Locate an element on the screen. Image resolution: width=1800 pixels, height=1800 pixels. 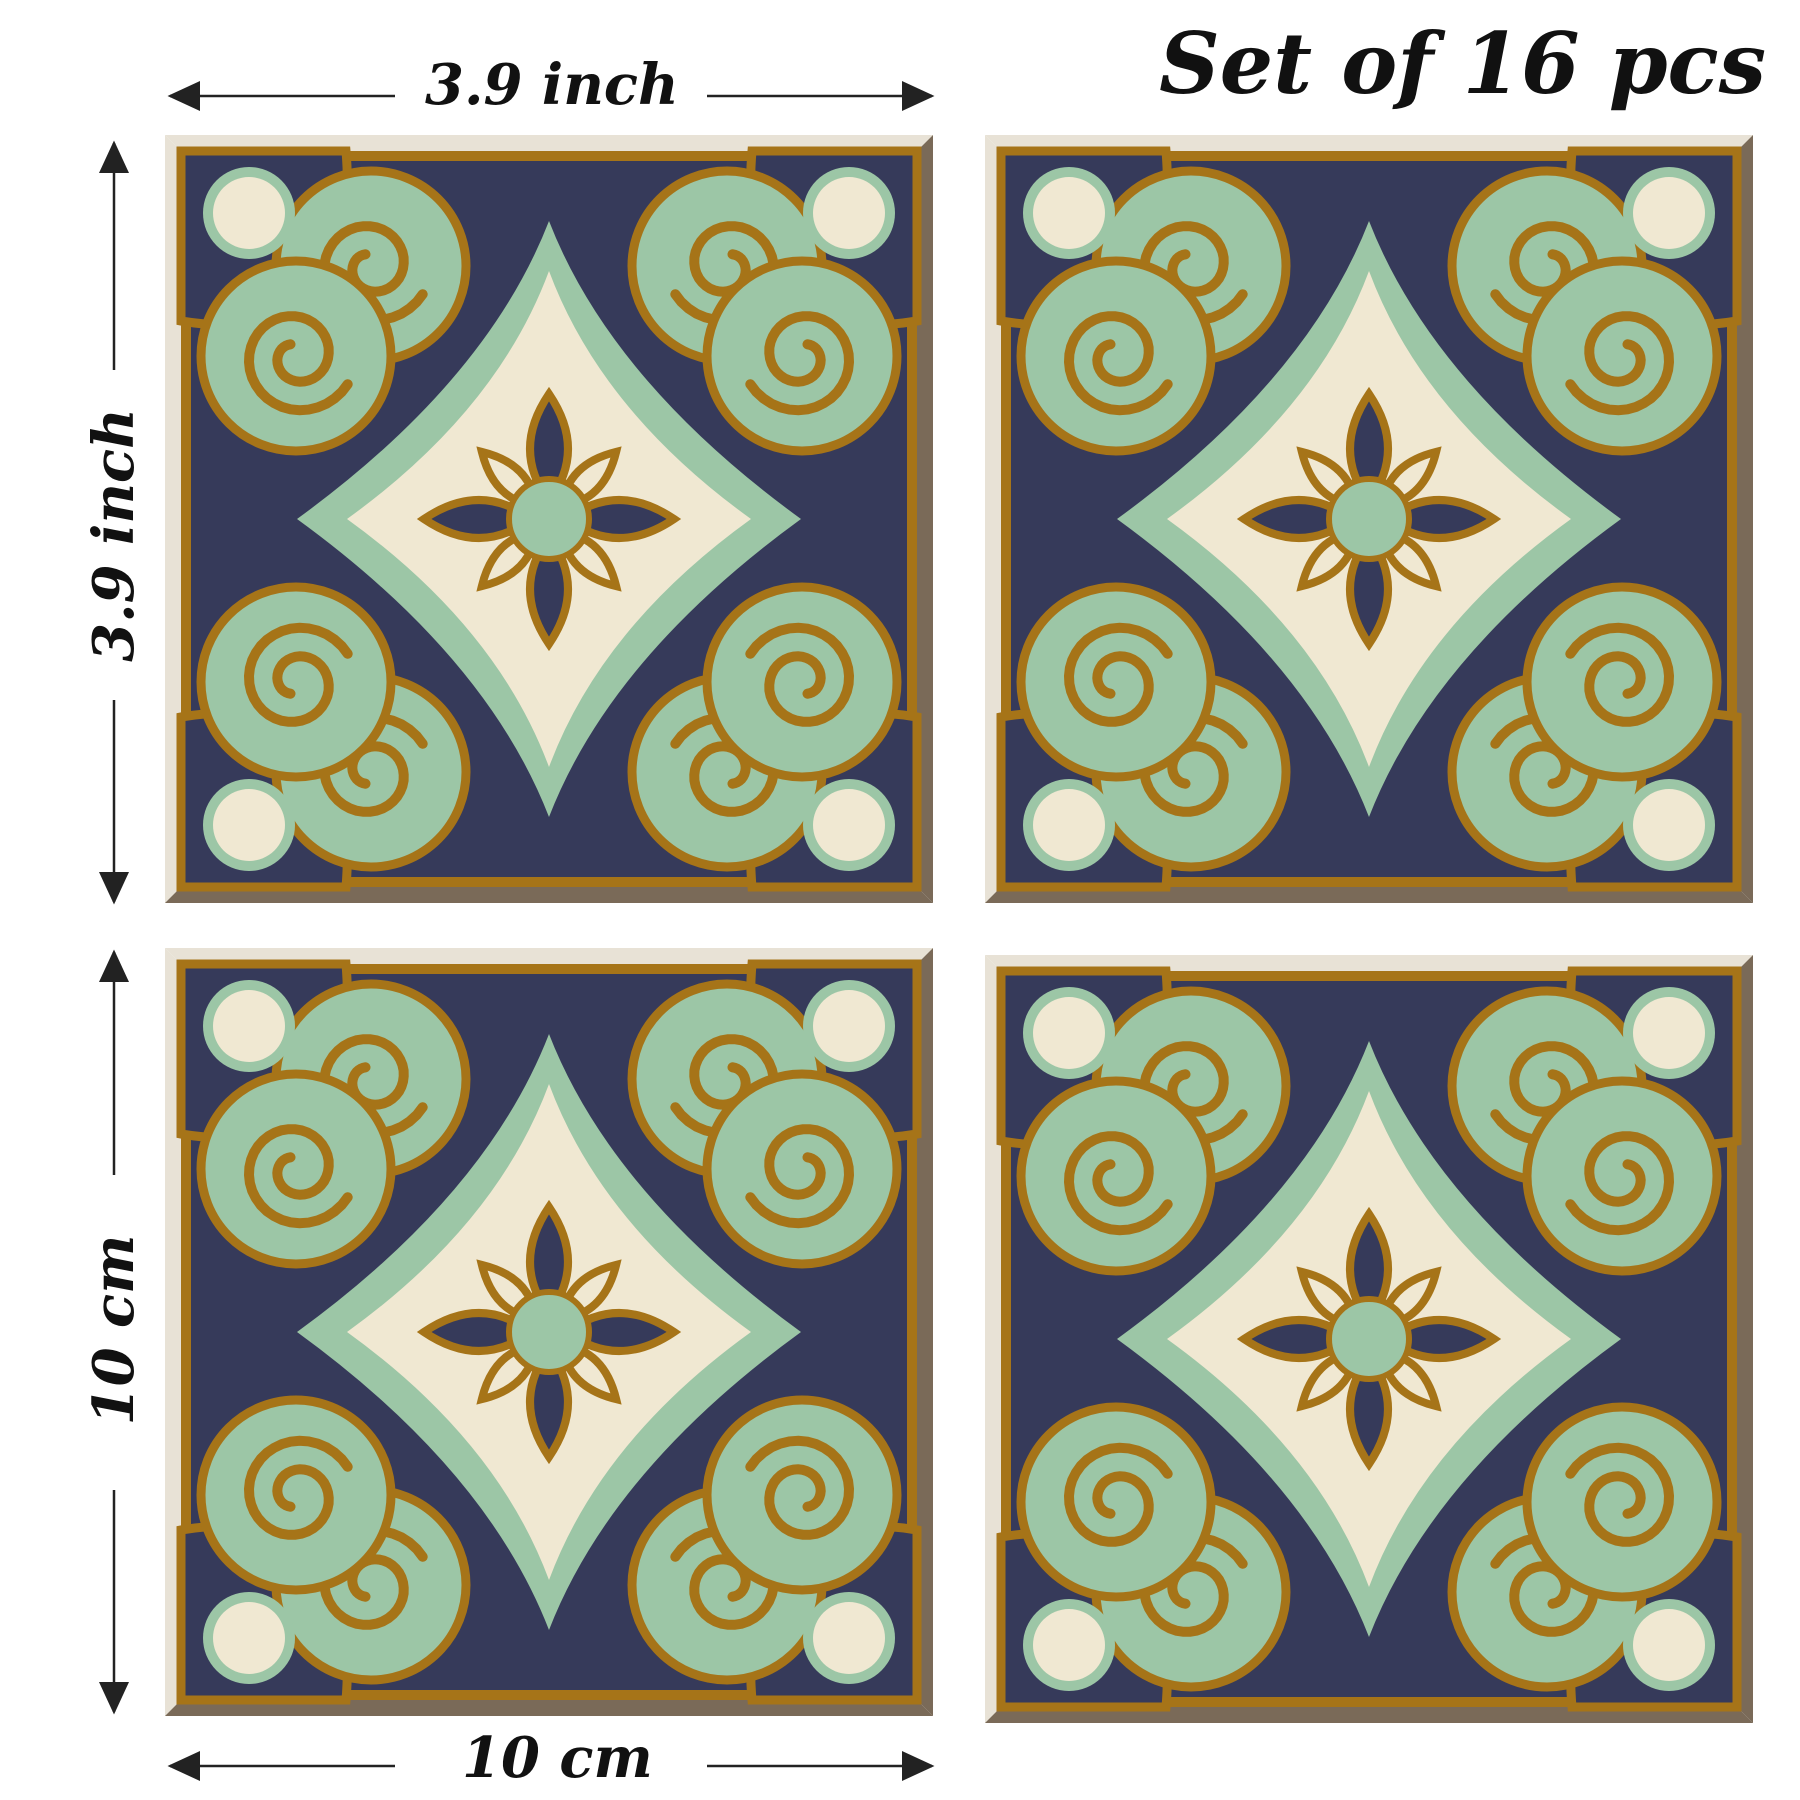
set-count-heading: Set of 16 pcs is located at coordinates (1462, 63).